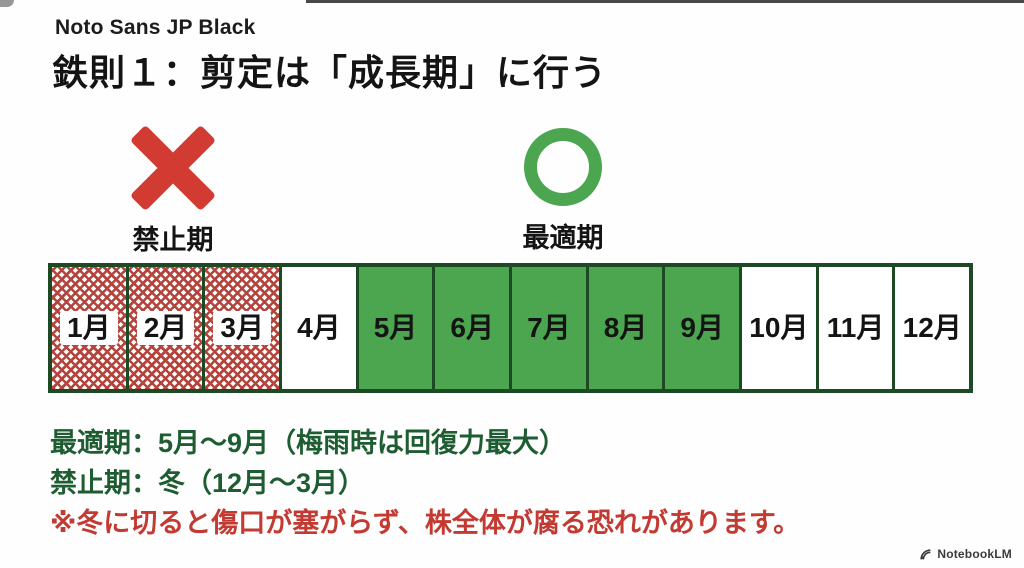  I want to click on prohibited-x-icon, so click(173, 168).